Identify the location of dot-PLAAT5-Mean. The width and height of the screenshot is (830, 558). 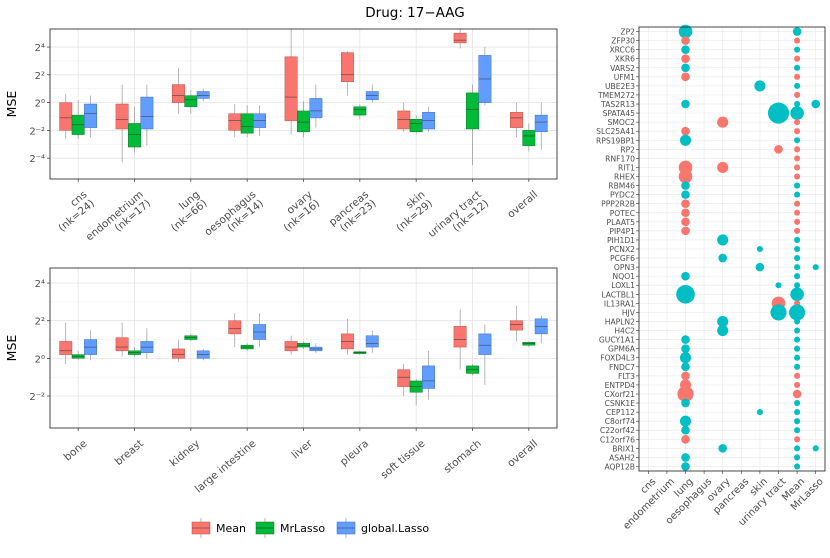
(797, 221).